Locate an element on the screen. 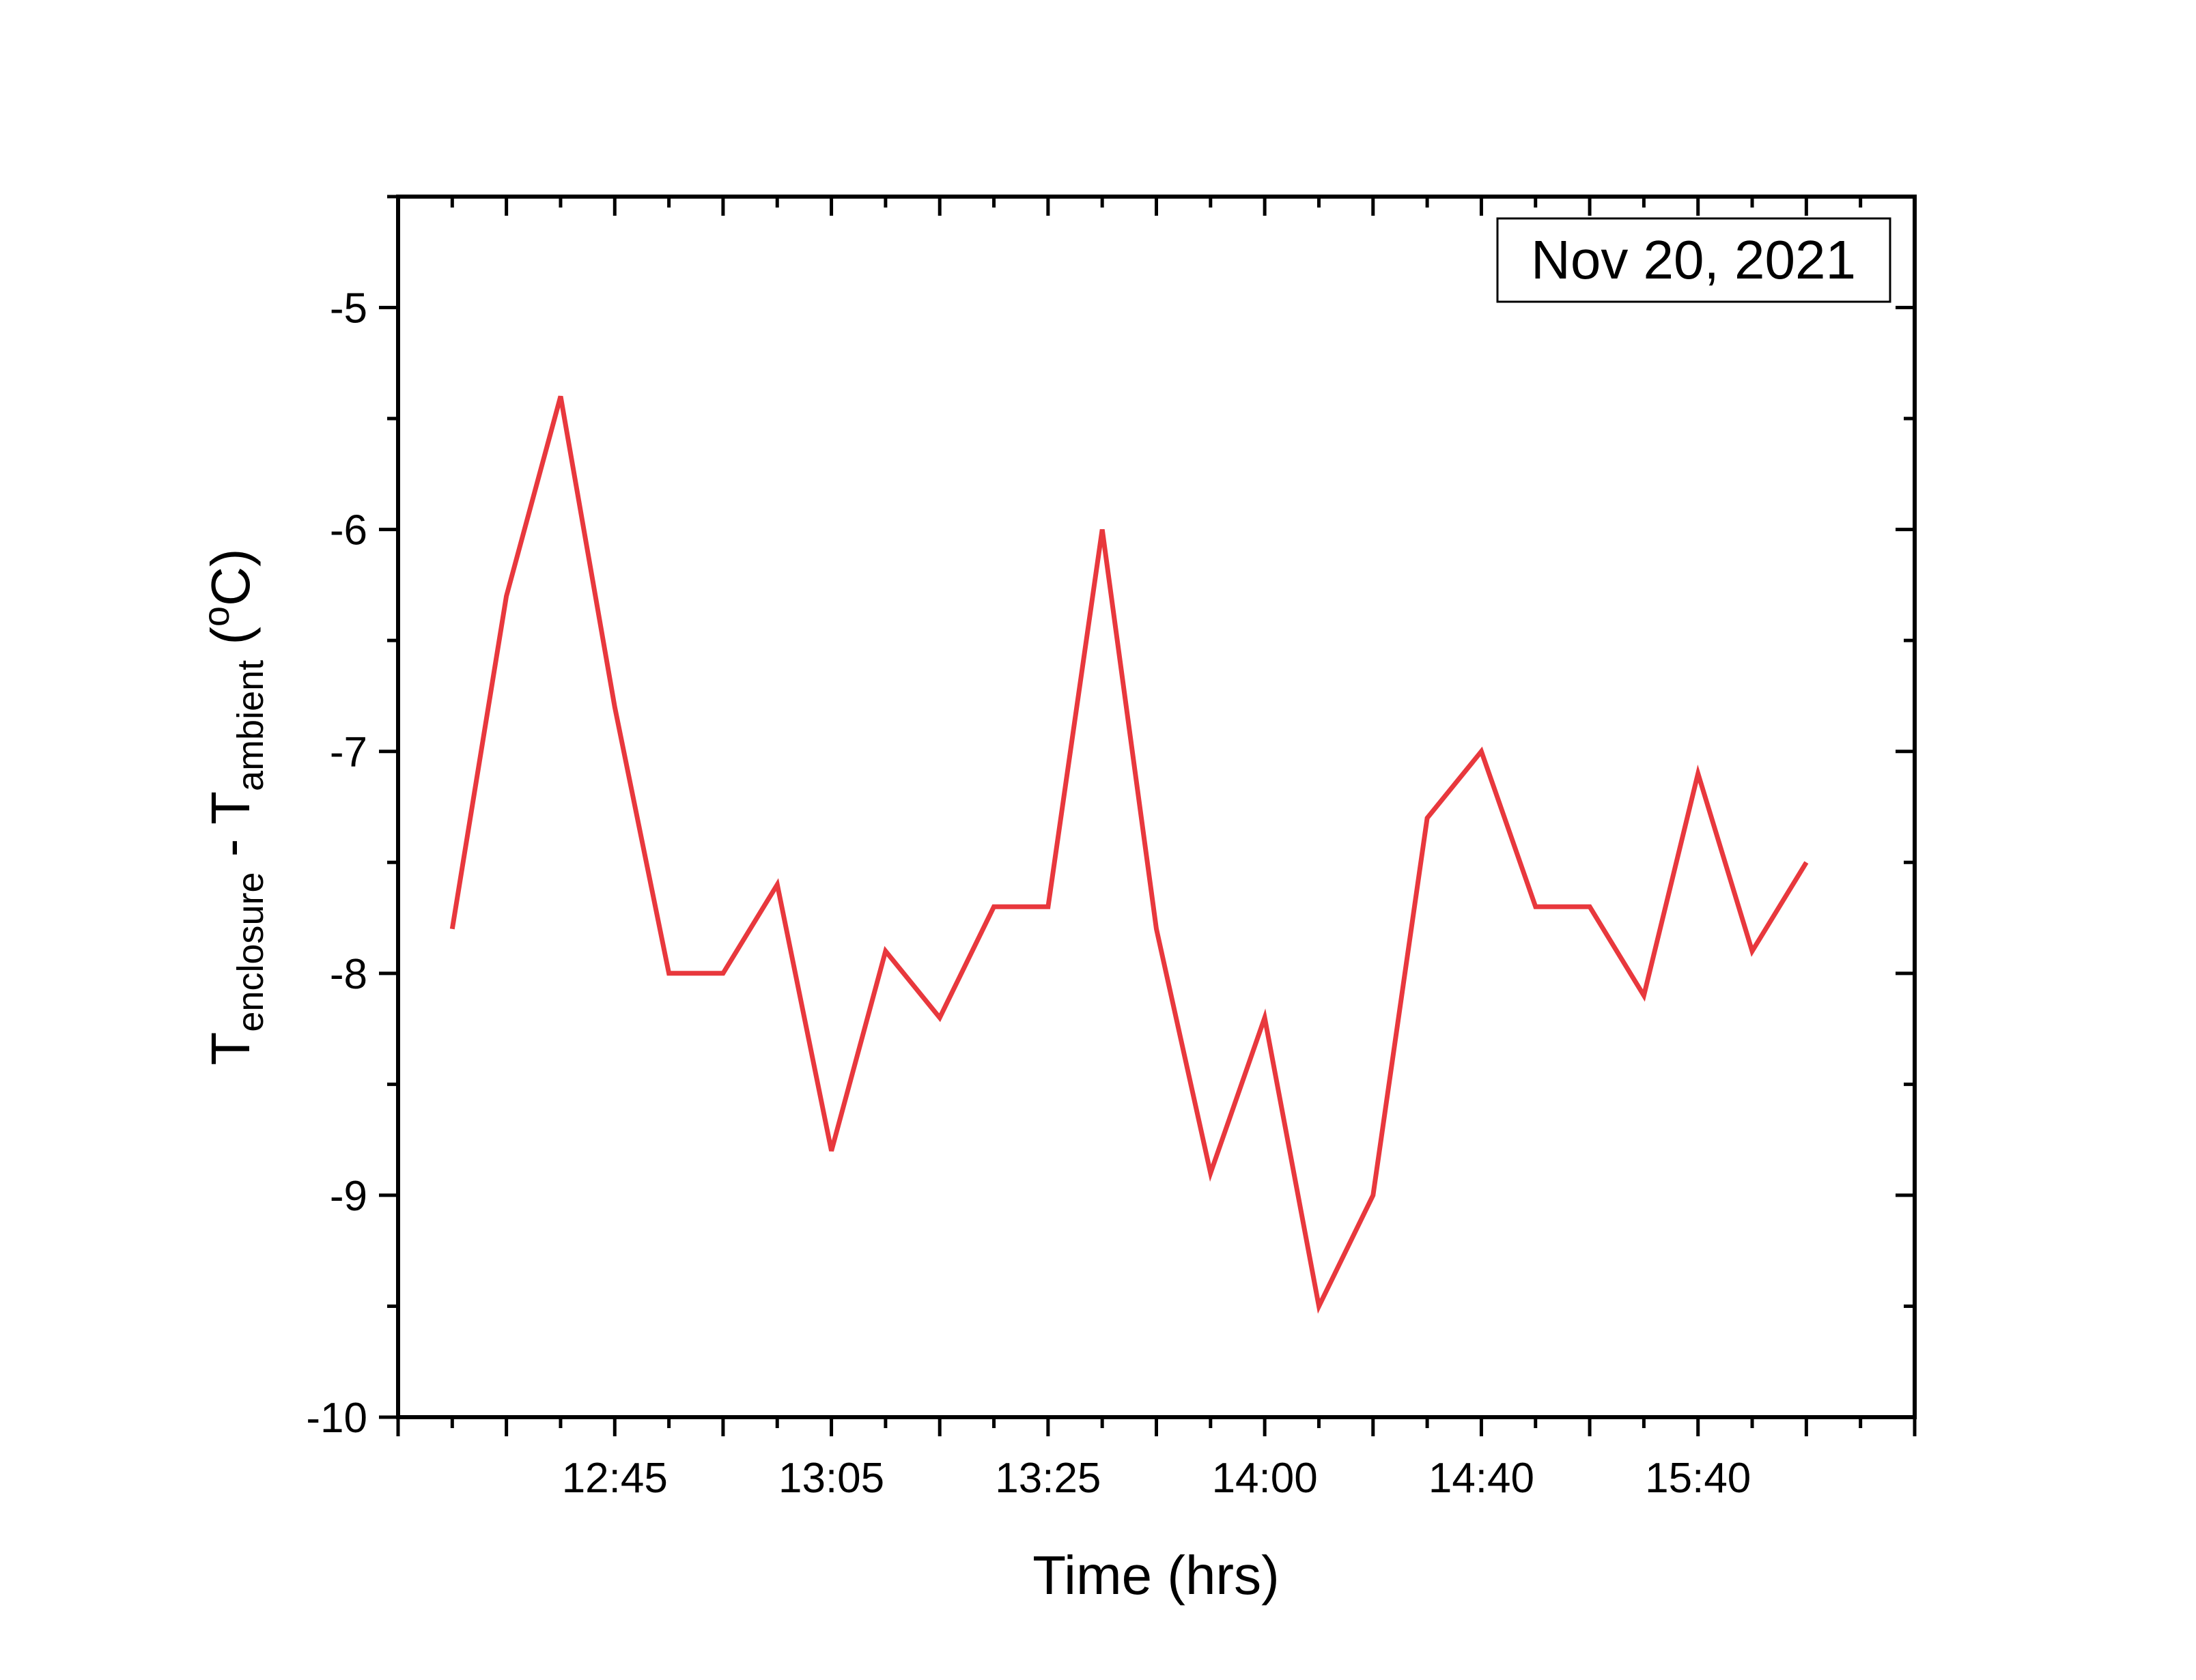  annotation-text: Nov 20, 2021 is located at coordinates (1694, 259).